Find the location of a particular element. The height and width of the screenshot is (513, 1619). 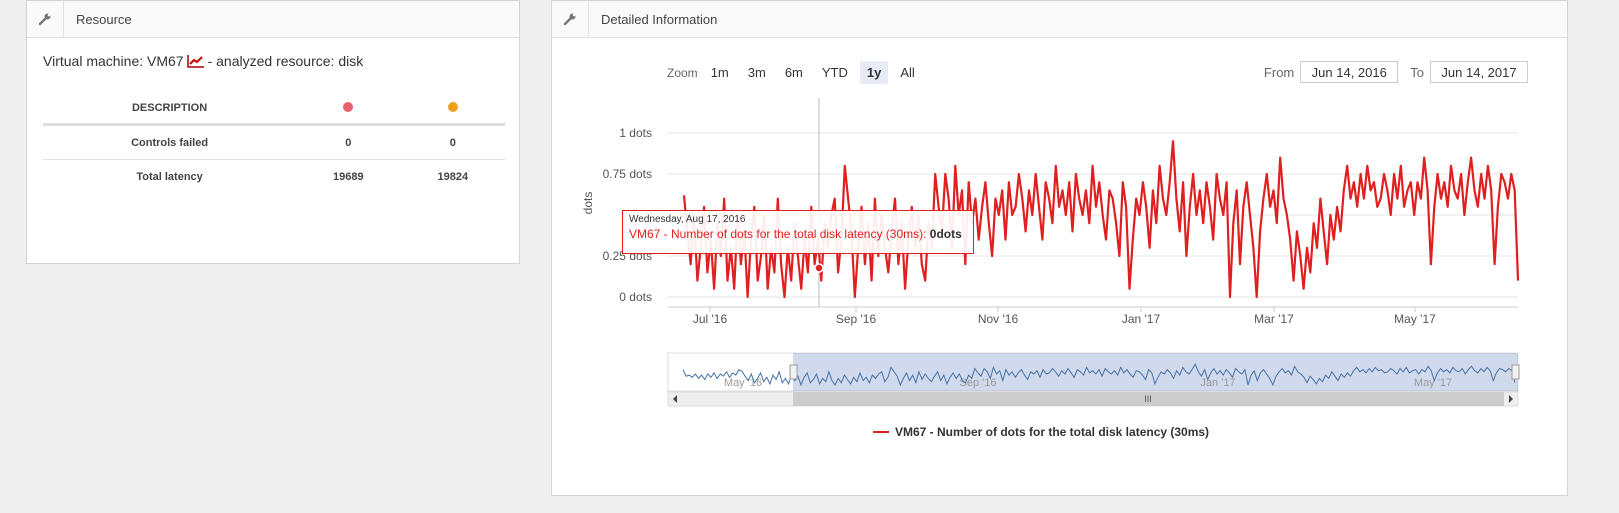

to-date-input is located at coordinates (1479, 72).